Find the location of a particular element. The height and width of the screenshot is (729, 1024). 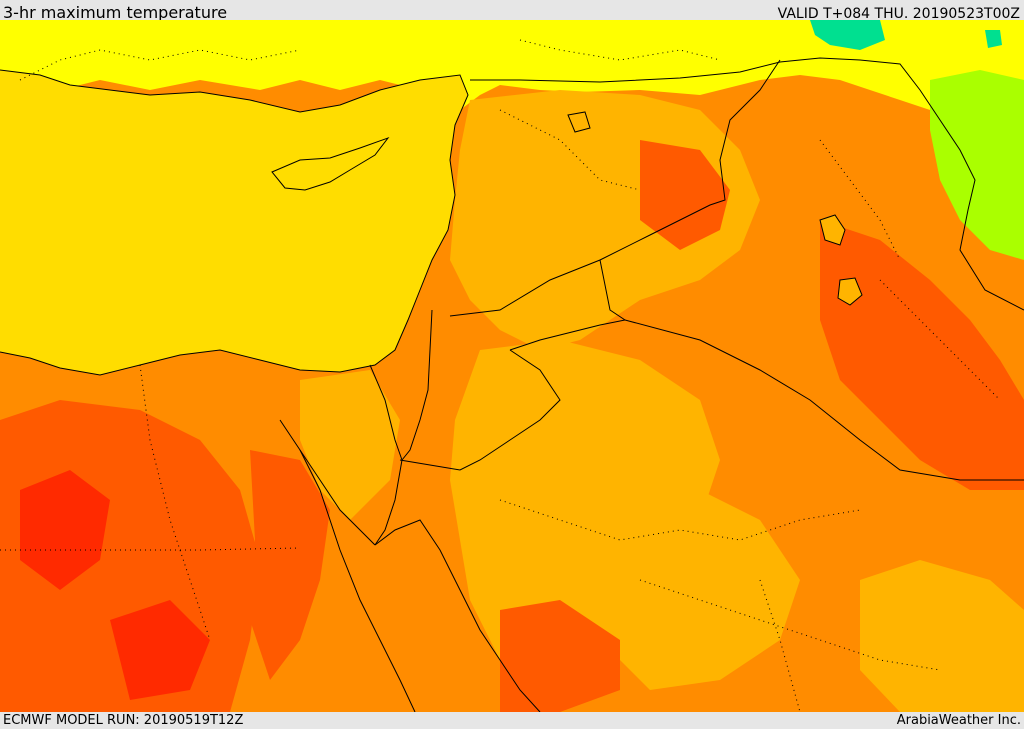

field-dark-orange-east is located at coordinates (560, 656).